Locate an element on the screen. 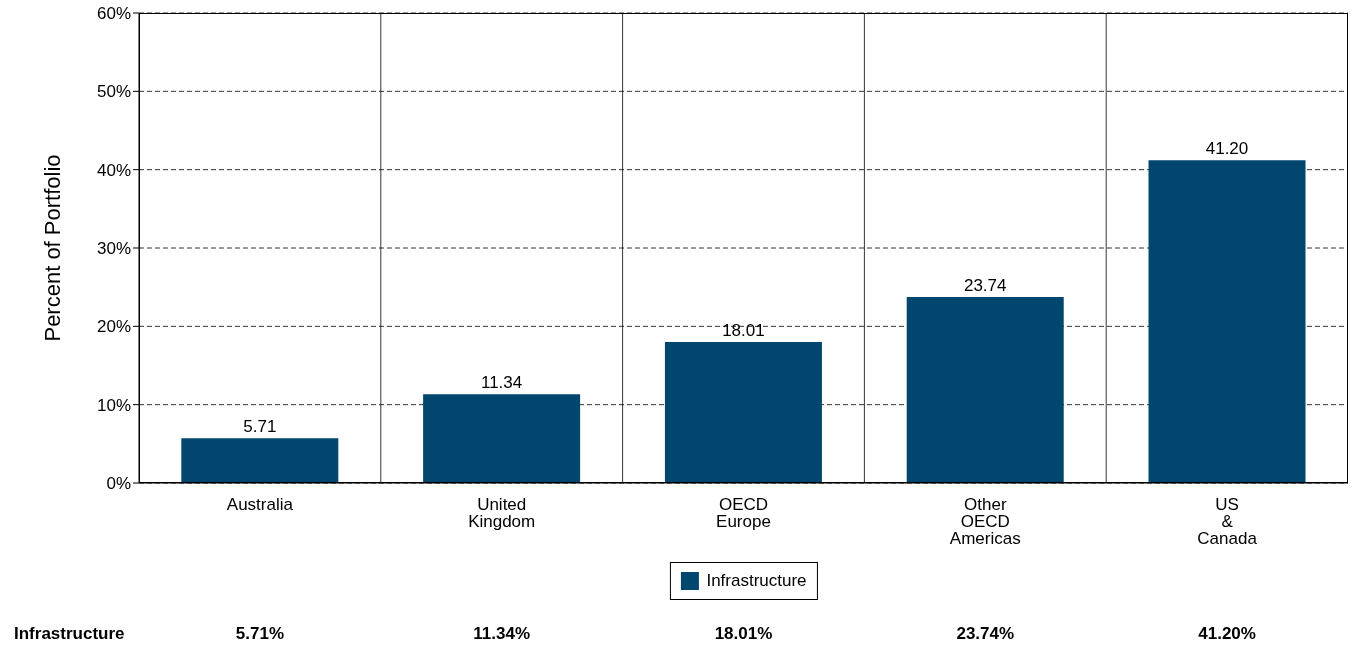  y-tick-label: 30% is located at coordinates (113, 249).